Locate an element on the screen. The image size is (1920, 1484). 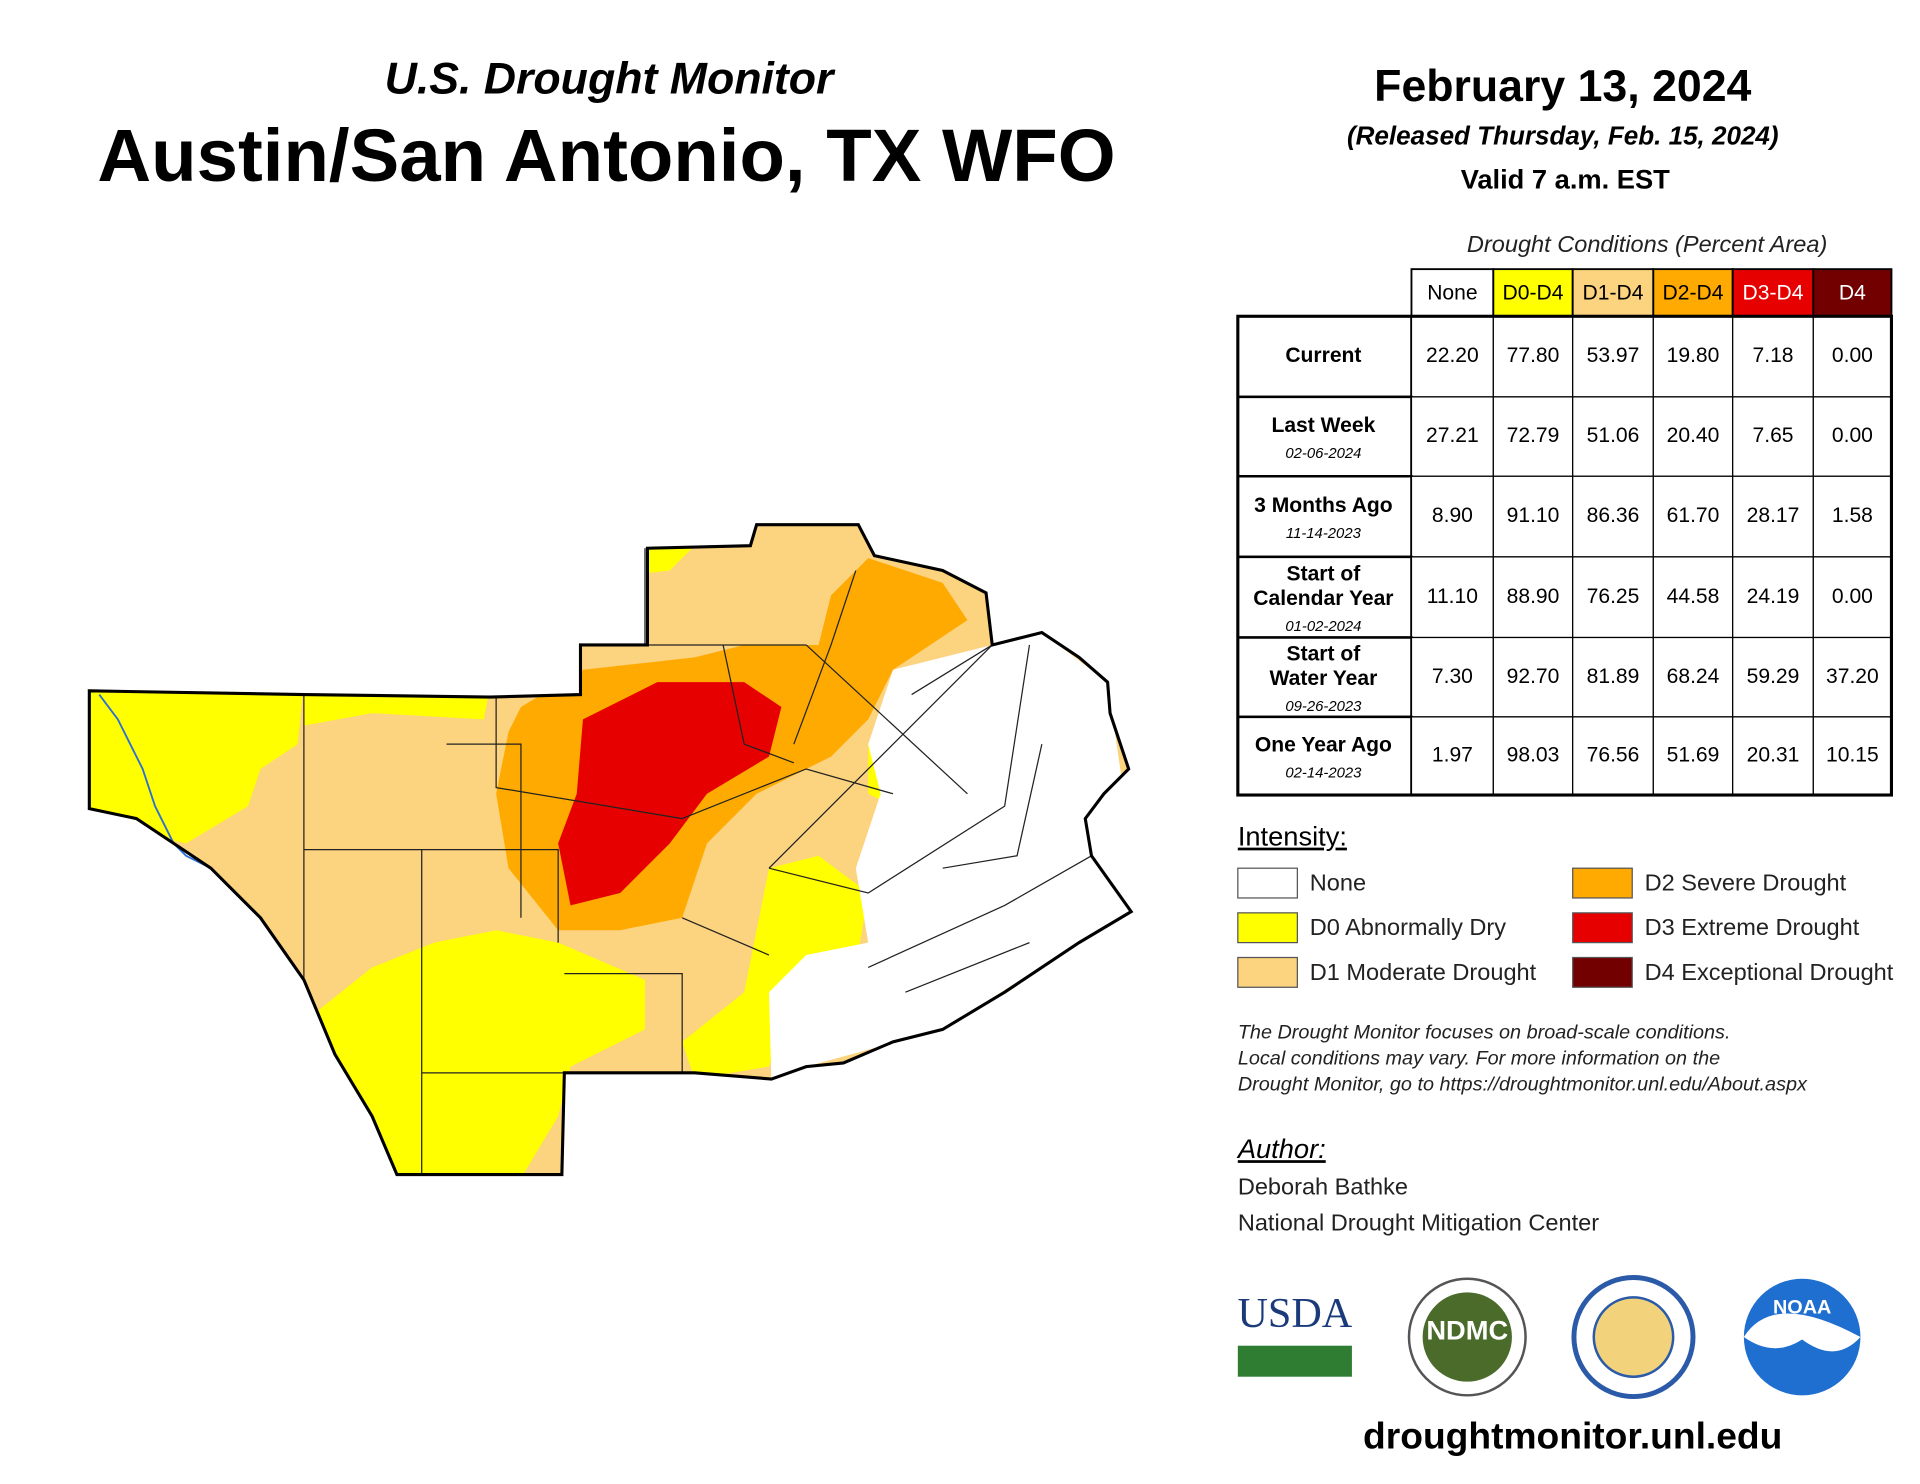
text: Calendar Year is located at coordinates (1323, 598).